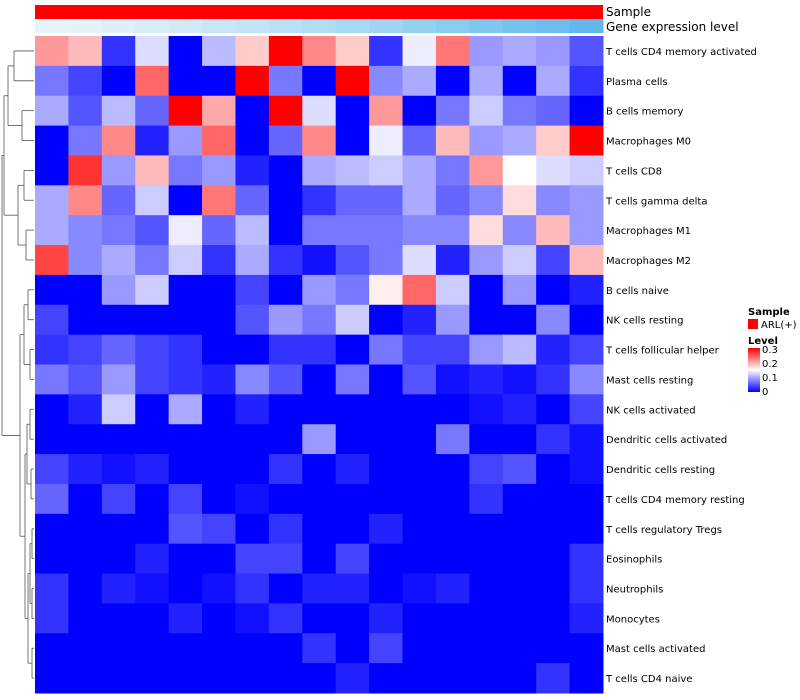 This screenshot has height=700, width=800. What do you see at coordinates (644, 112) in the screenshot?
I see `row-label: B cells memory` at bounding box center [644, 112].